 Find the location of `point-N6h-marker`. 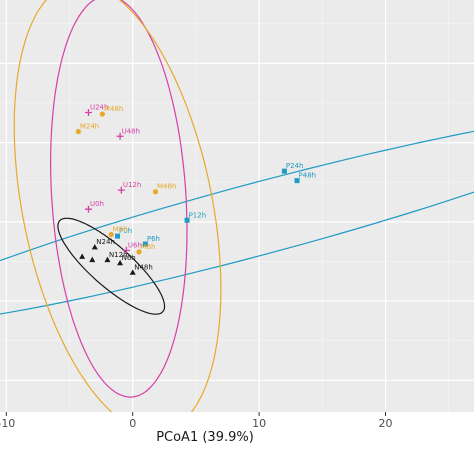

point-N6h-marker is located at coordinates (120, 262).